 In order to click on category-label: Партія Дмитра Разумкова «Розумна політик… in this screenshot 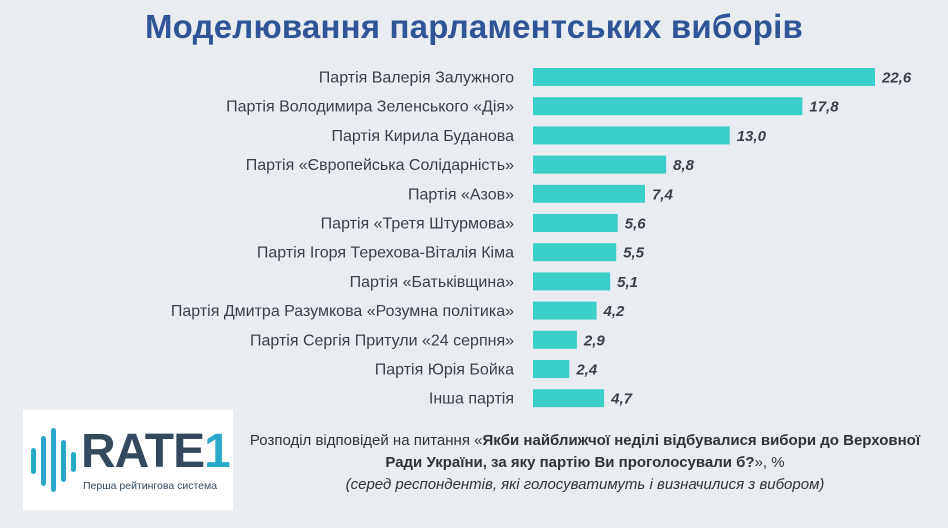, I will do `click(342, 311)`.